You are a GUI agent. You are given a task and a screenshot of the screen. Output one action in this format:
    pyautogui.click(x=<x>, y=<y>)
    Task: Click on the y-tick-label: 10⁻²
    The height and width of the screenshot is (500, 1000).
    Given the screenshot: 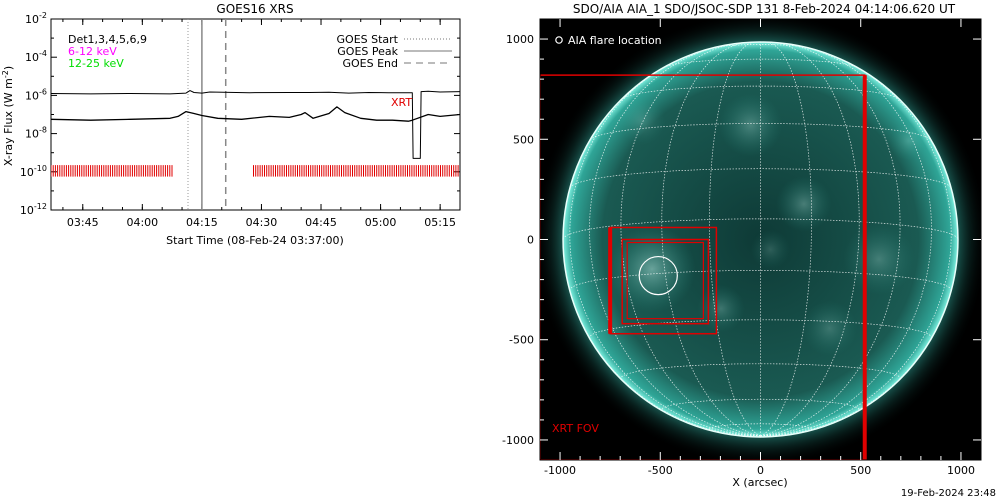 What is the action you would take?
    pyautogui.click(x=36, y=18)
    